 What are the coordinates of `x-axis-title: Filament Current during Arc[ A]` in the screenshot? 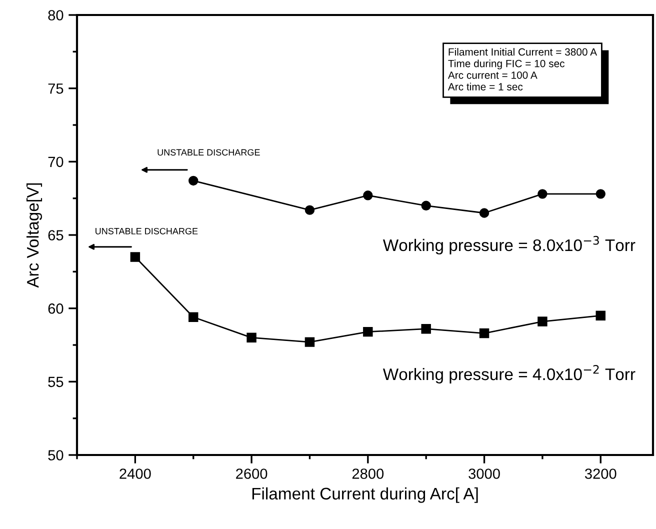 It's located at (365, 495).